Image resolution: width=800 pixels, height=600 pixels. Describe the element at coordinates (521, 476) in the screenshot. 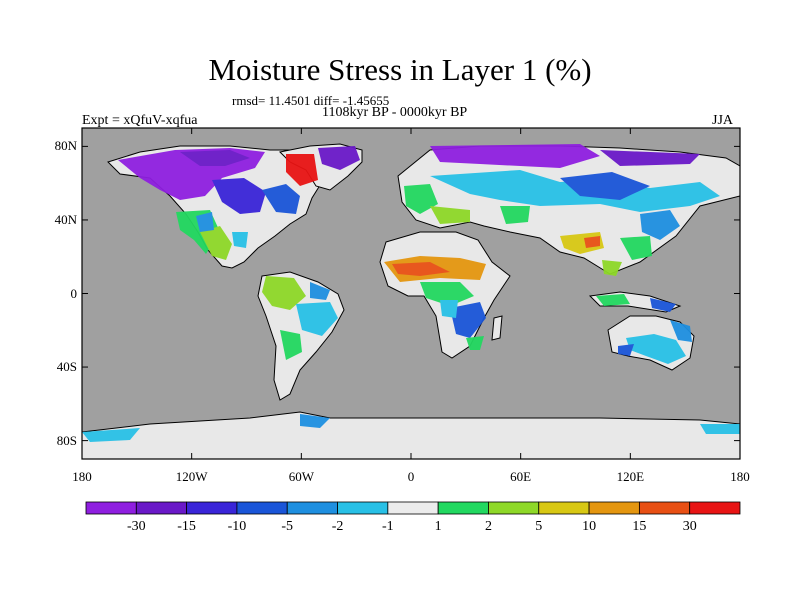

I see `lon-tick-label: 60E` at that location.